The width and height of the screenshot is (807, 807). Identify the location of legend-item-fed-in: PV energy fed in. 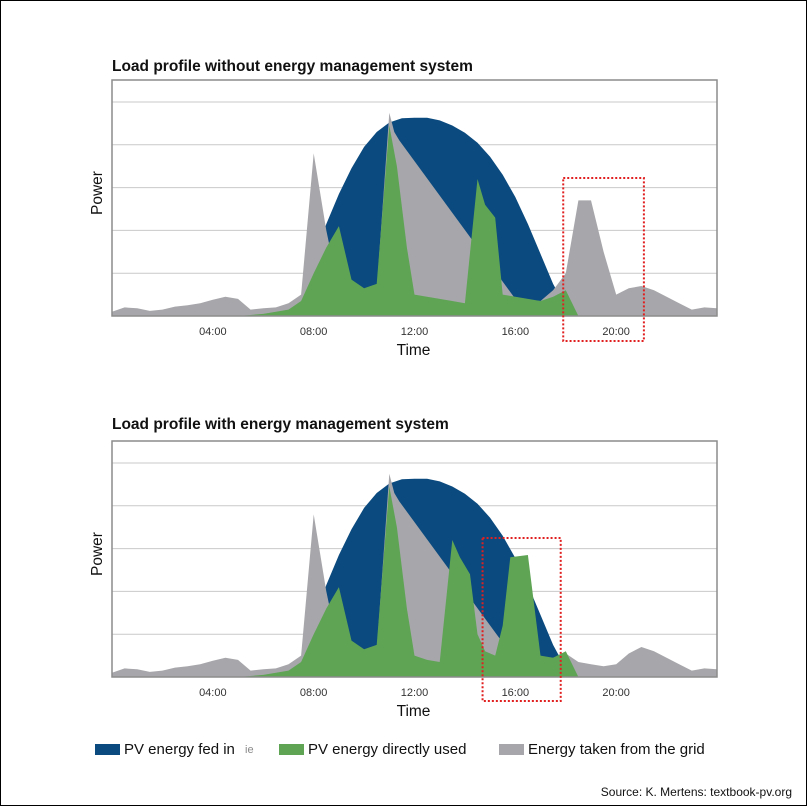
(165, 749).